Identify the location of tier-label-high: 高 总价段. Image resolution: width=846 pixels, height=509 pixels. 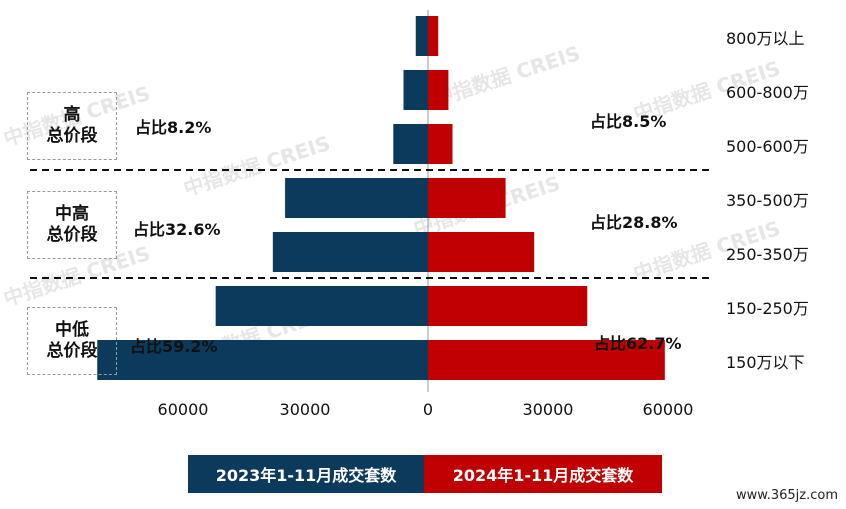
(72, 126).